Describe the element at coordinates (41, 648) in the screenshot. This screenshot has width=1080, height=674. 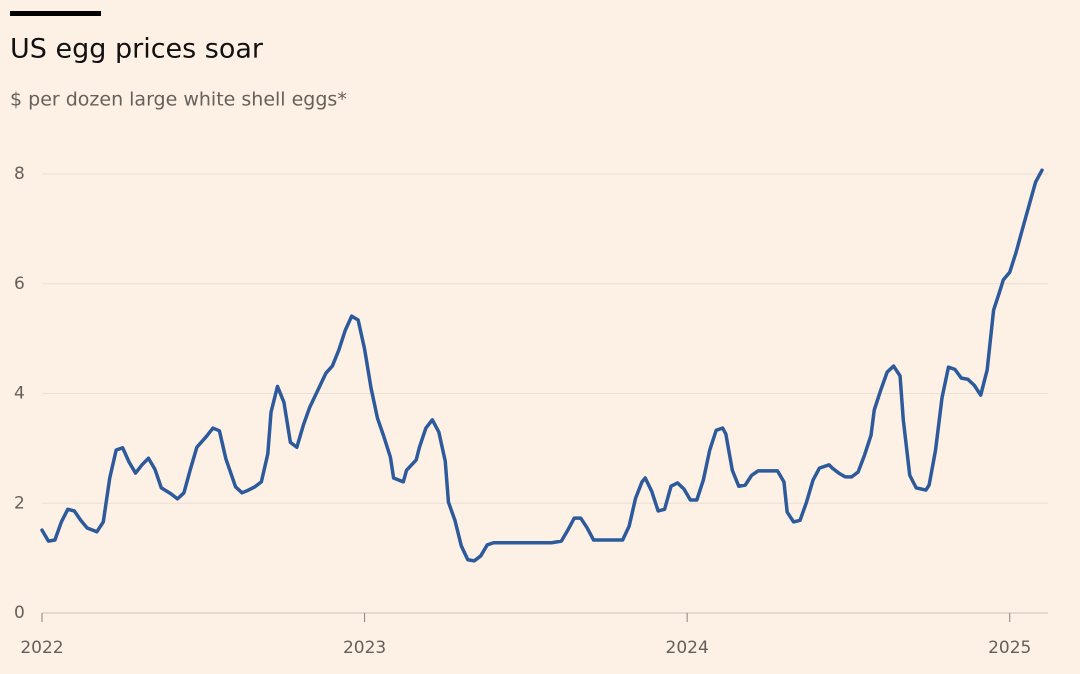
I see `x-tick-label: 2022` at that location.